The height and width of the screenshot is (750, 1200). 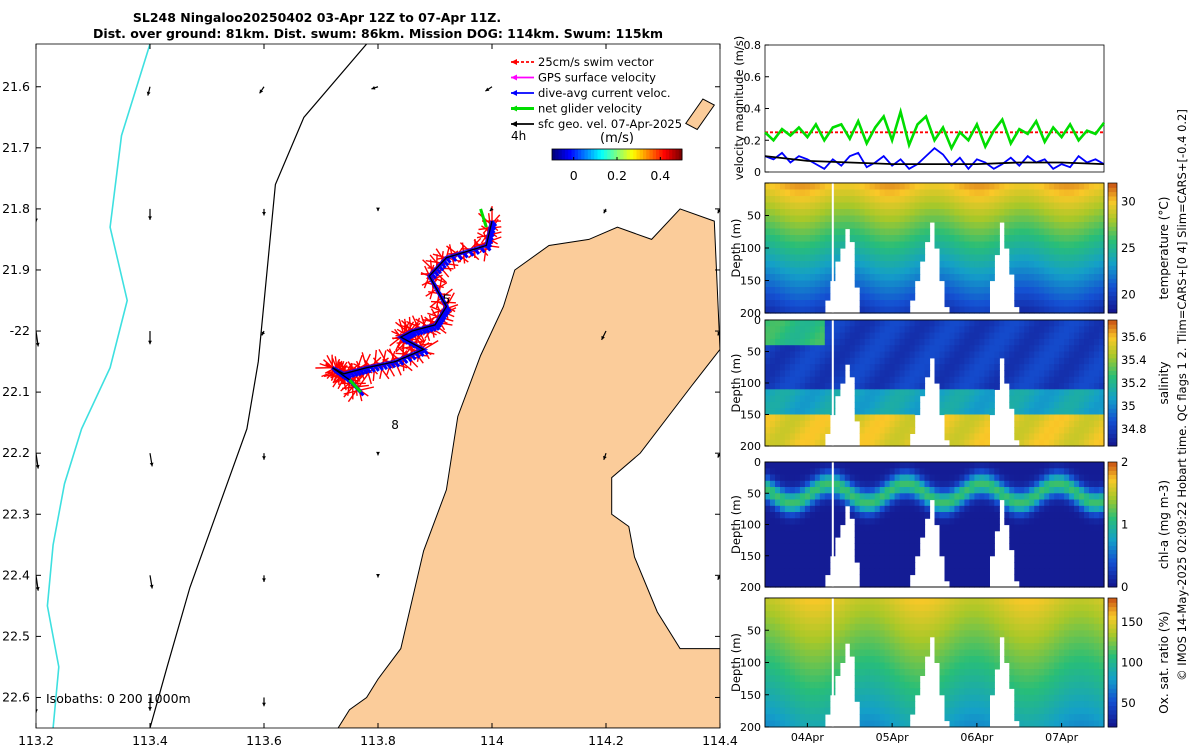 I want to click on arrow-head, so click(x=718, y=333).